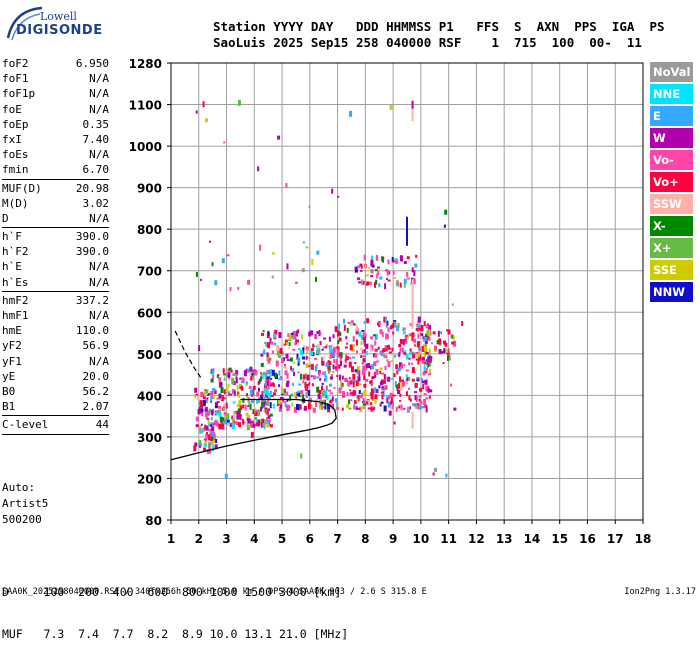 The width and height of the screenshot is (700, 655). What do you see at coordinates (55, 300) in the screenshot?
I see `param-row: hmF2 337.2` at bounding box center [55, 300].